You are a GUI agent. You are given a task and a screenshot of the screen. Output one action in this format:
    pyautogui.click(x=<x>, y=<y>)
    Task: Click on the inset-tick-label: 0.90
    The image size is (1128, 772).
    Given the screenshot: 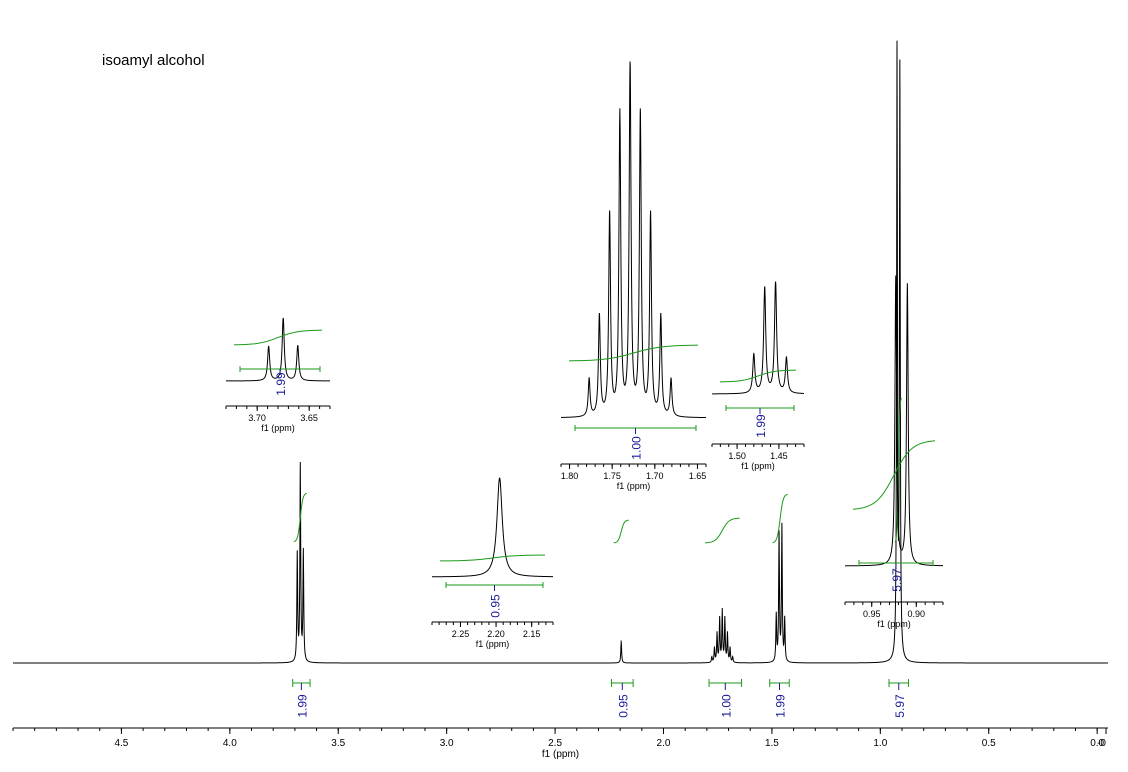 What is the action you would take?
    pyautogui.click(x=917, y=614)
    